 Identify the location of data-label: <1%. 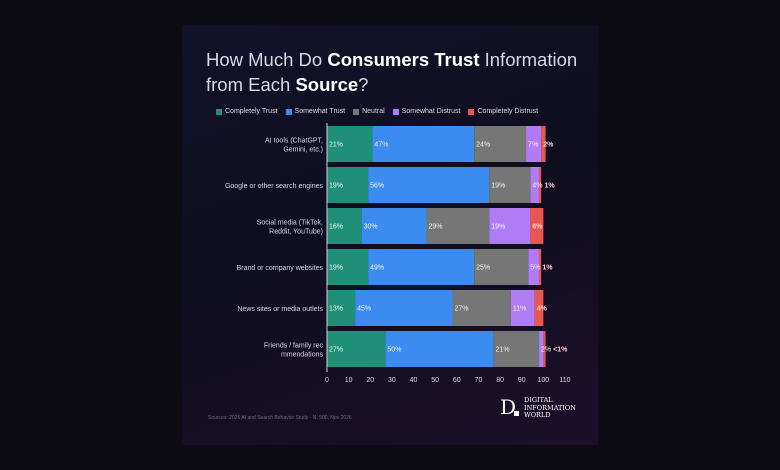
(560, 350).